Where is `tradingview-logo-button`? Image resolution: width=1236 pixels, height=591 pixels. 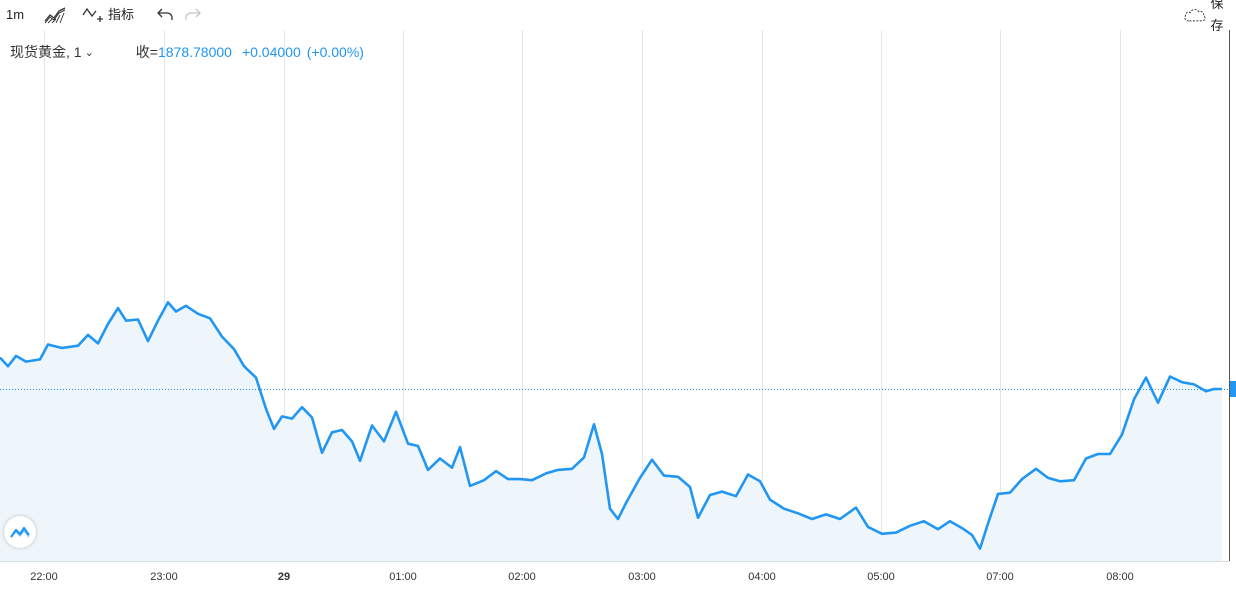
tradingview-logo-button is located at coordinates (20, 532).